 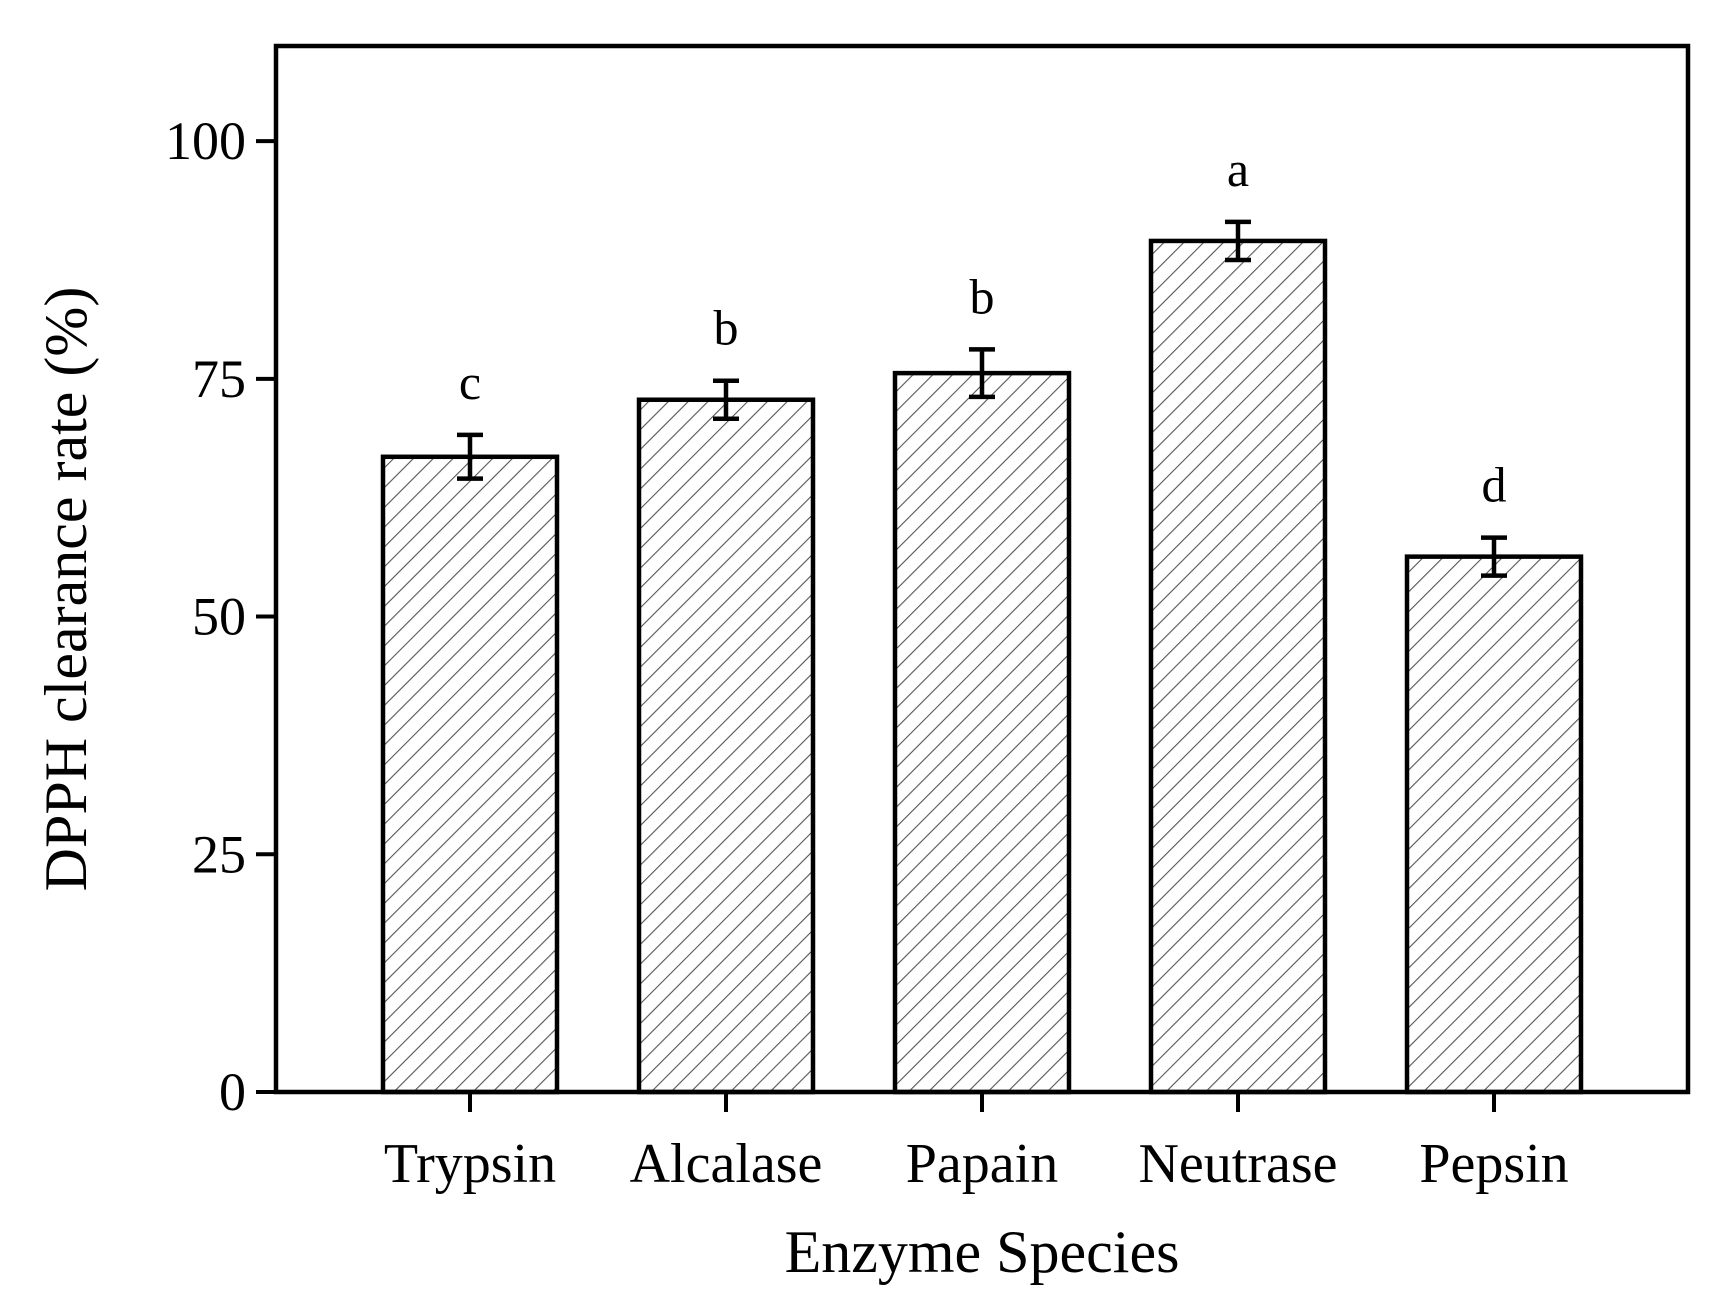 I want to click on x-category-label: Alcalase, so click(x=726, y=1164).